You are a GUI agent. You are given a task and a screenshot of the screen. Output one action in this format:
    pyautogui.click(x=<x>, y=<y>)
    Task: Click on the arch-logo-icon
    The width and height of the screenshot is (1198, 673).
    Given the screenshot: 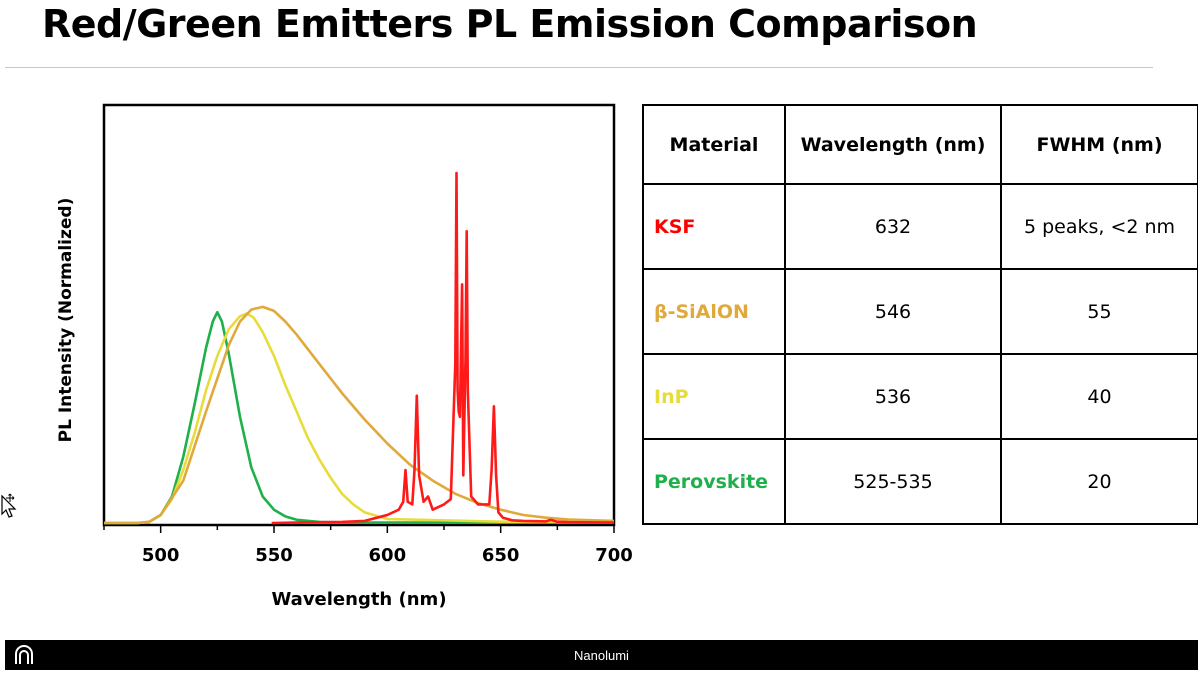 What is the action you would take?
    pyautogui.click(x=24, y=654)
    